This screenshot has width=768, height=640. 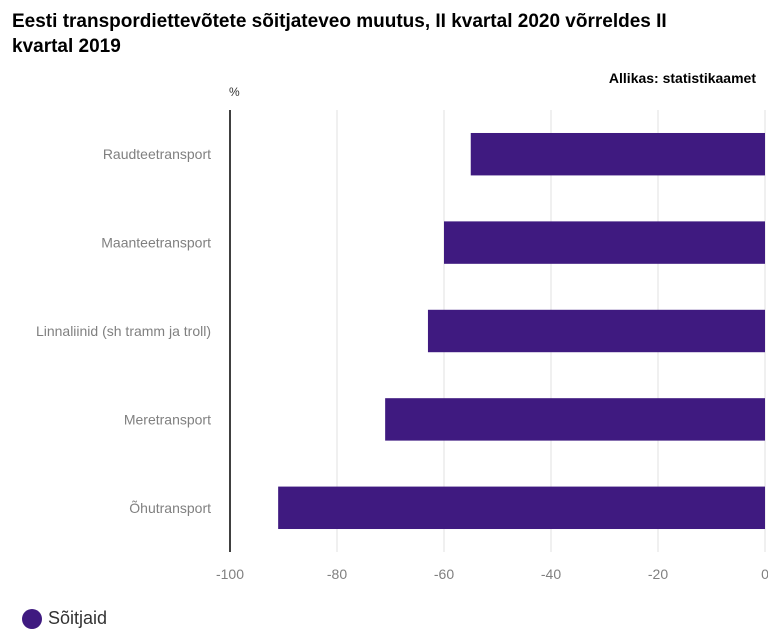 I want to click on source-note: Allikas: statistikaamet, so click(x=682, y=78).